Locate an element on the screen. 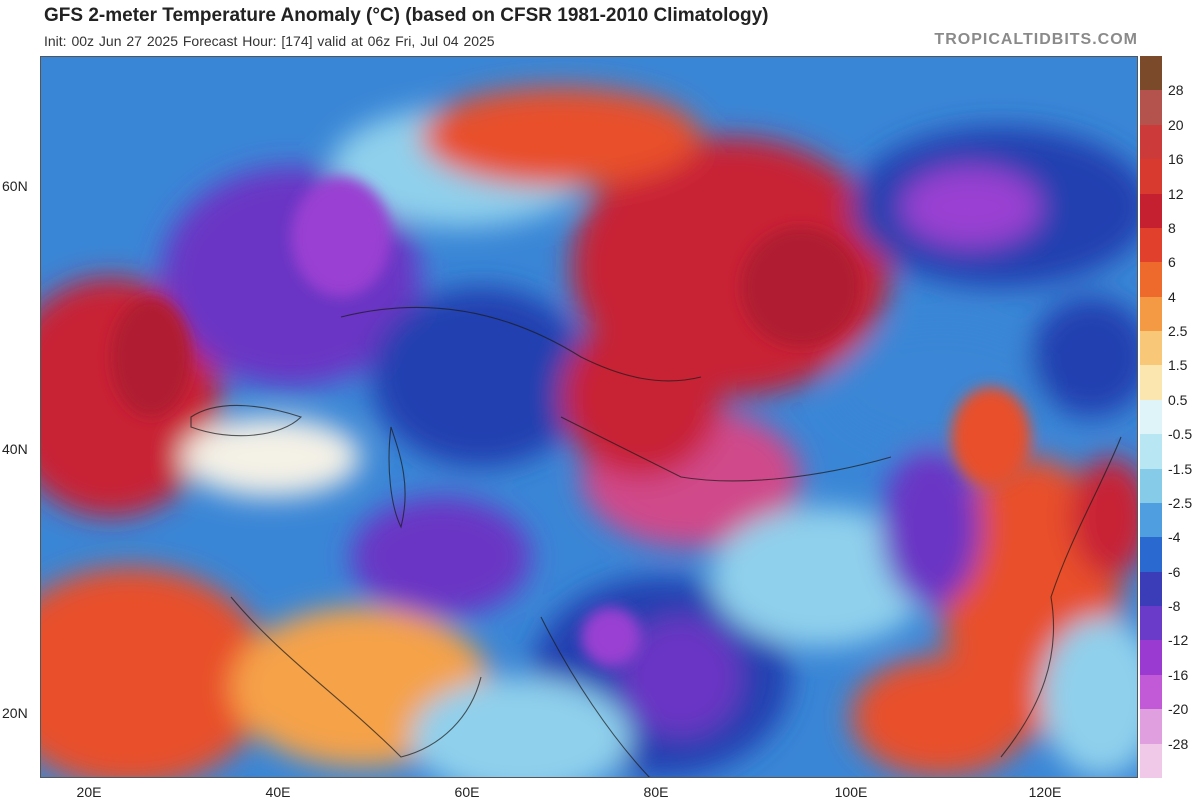 The height and width of the screenshot is (804, 1200). lon-label-120e: 120E is located at coordinates (1045, 792).